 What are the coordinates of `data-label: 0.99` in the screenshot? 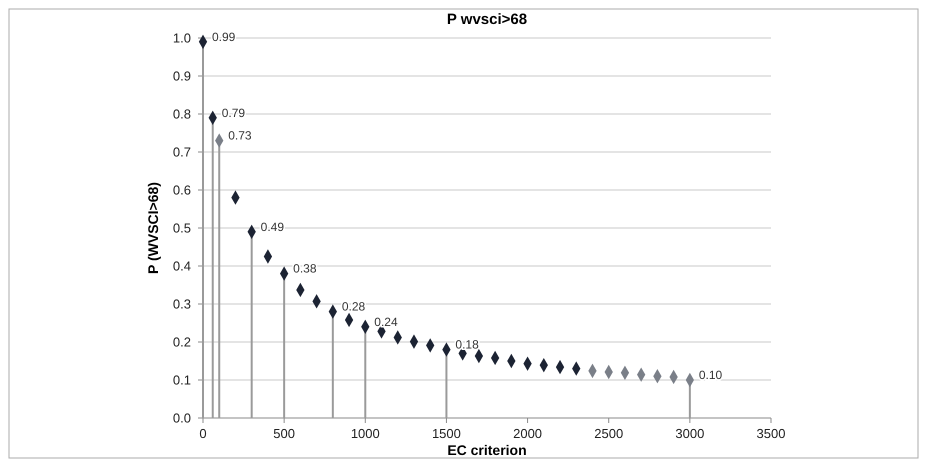 It's located at (224, 37).